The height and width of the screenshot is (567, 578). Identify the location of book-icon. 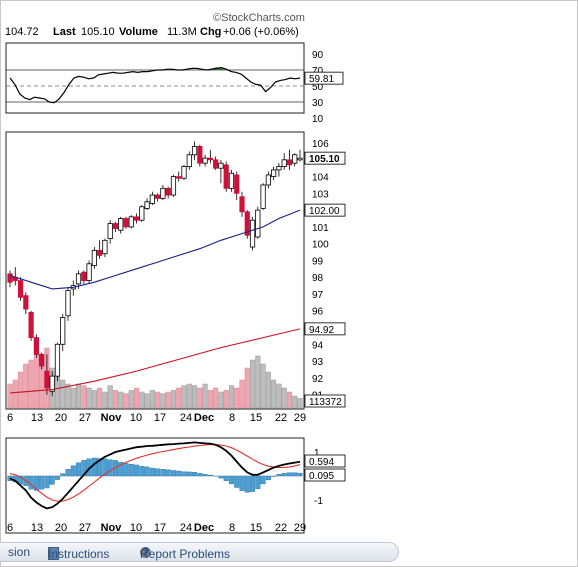
(53, 553).